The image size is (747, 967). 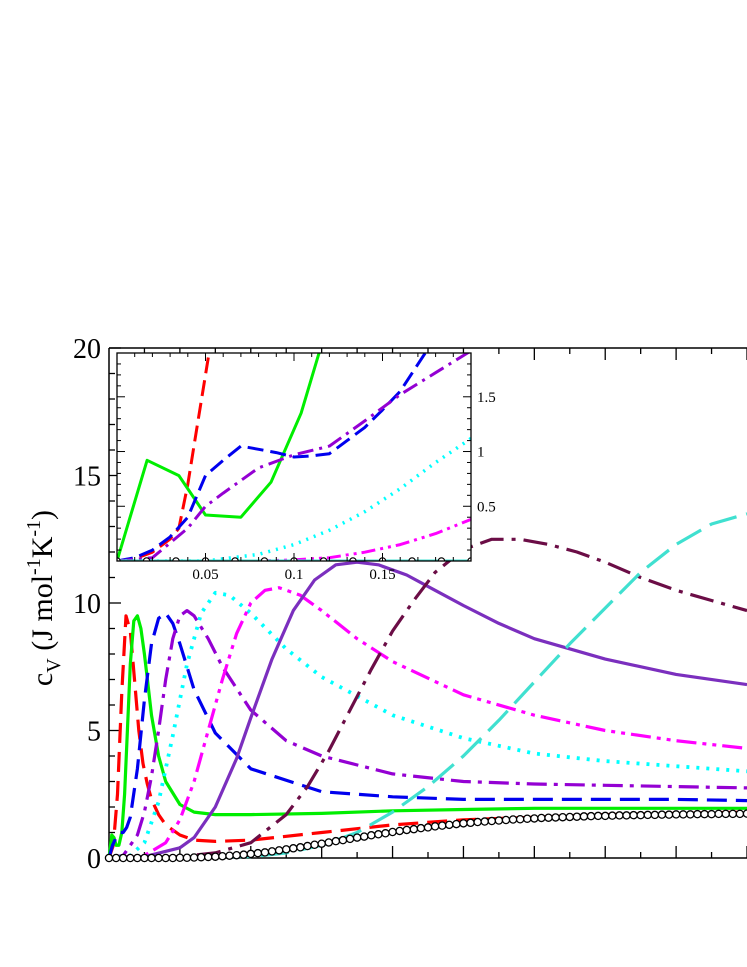 I want to click on y-tick-label: 15, so click(x=87, y=477).